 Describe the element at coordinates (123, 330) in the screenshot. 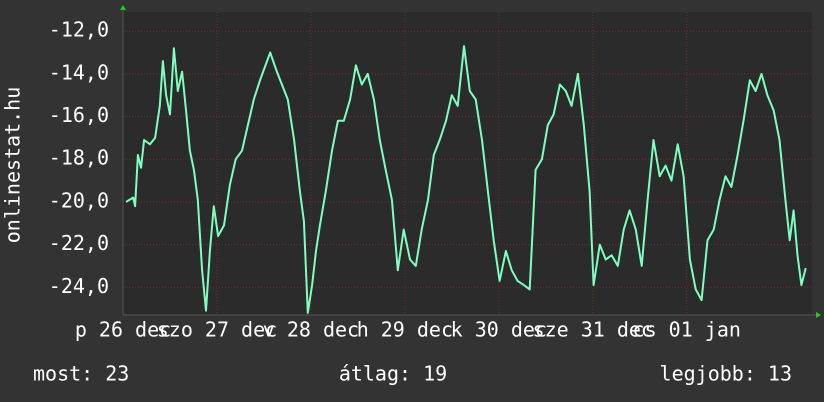

I see `x-tick-label: p 26 dec` at that location.